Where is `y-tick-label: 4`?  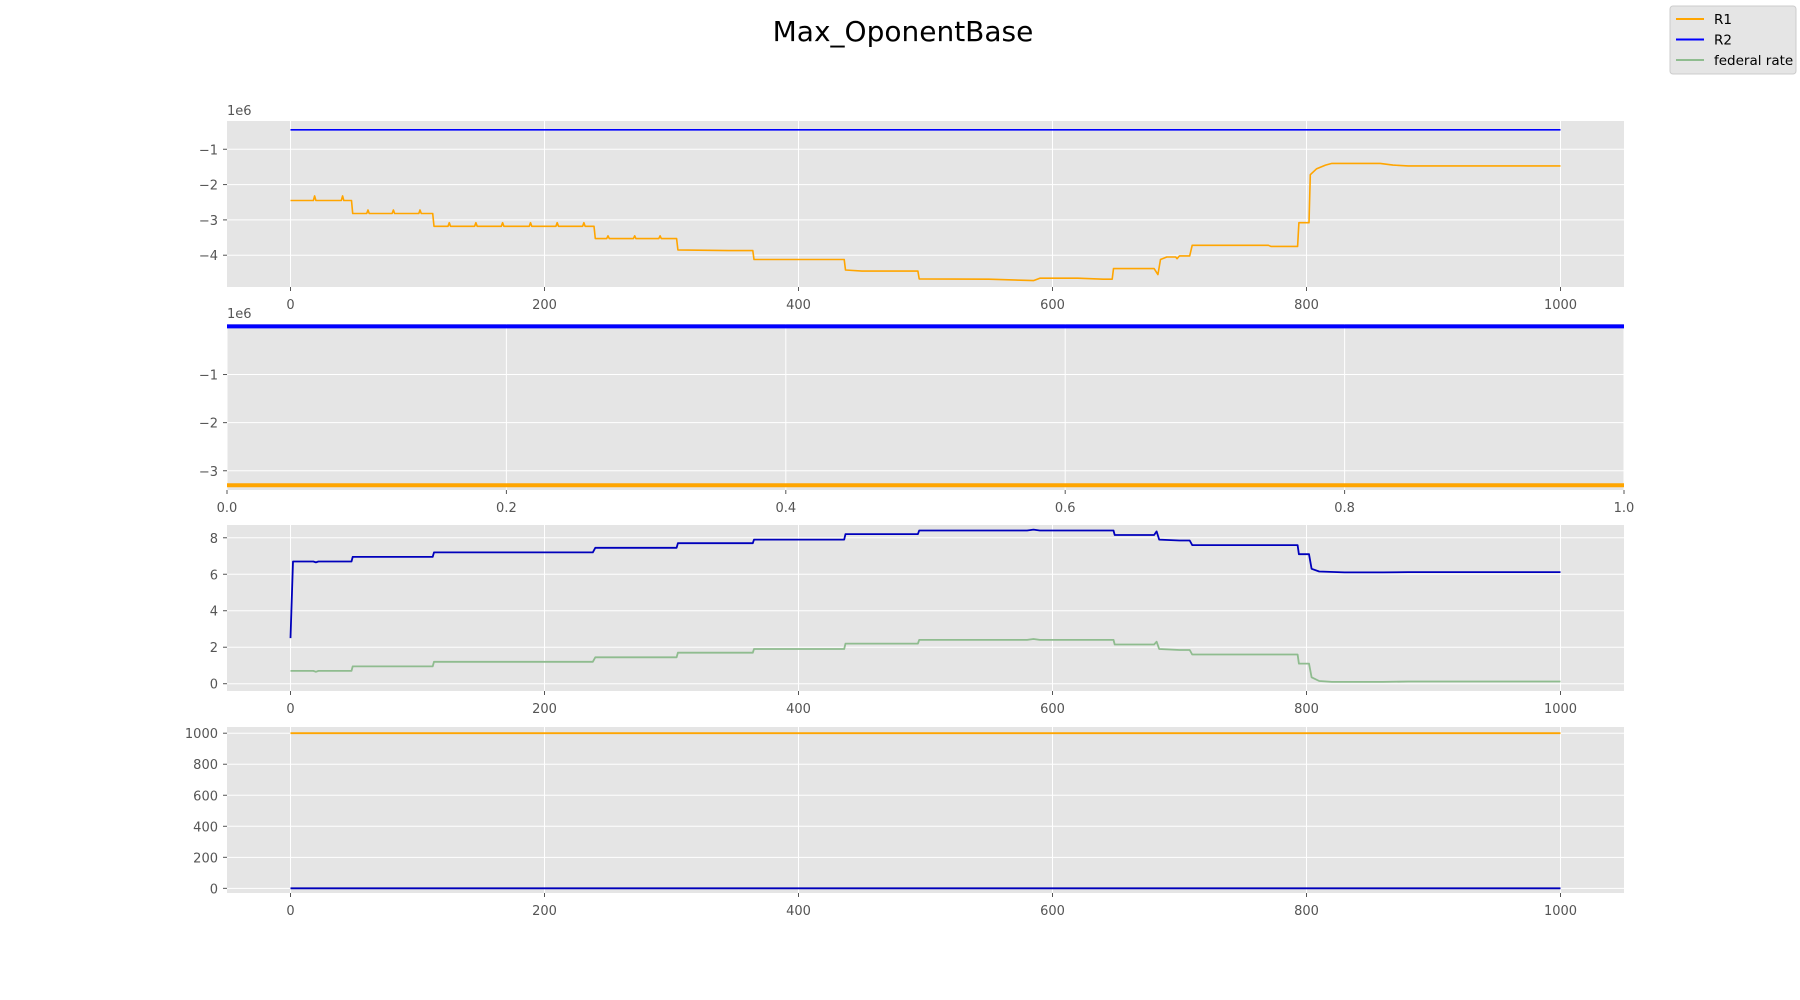 y-tick-label: 4 is located at coordinates (214, 612).